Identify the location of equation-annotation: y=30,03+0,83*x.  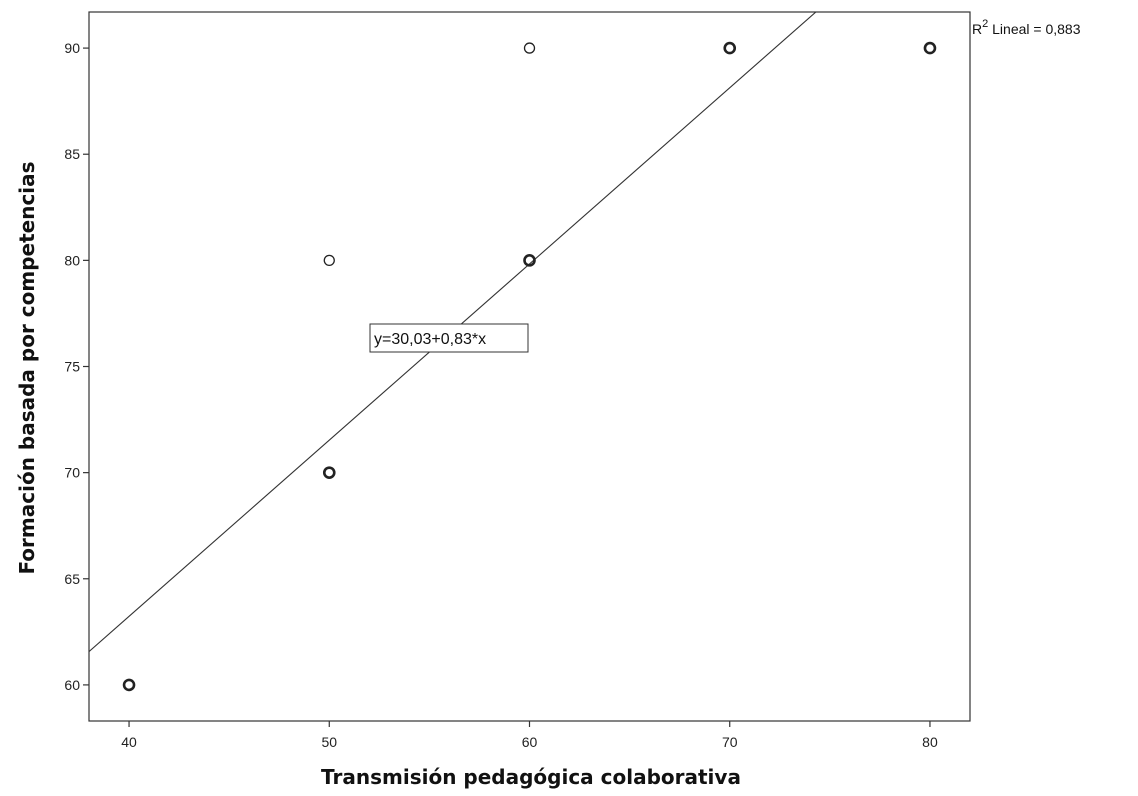
(449, 338).